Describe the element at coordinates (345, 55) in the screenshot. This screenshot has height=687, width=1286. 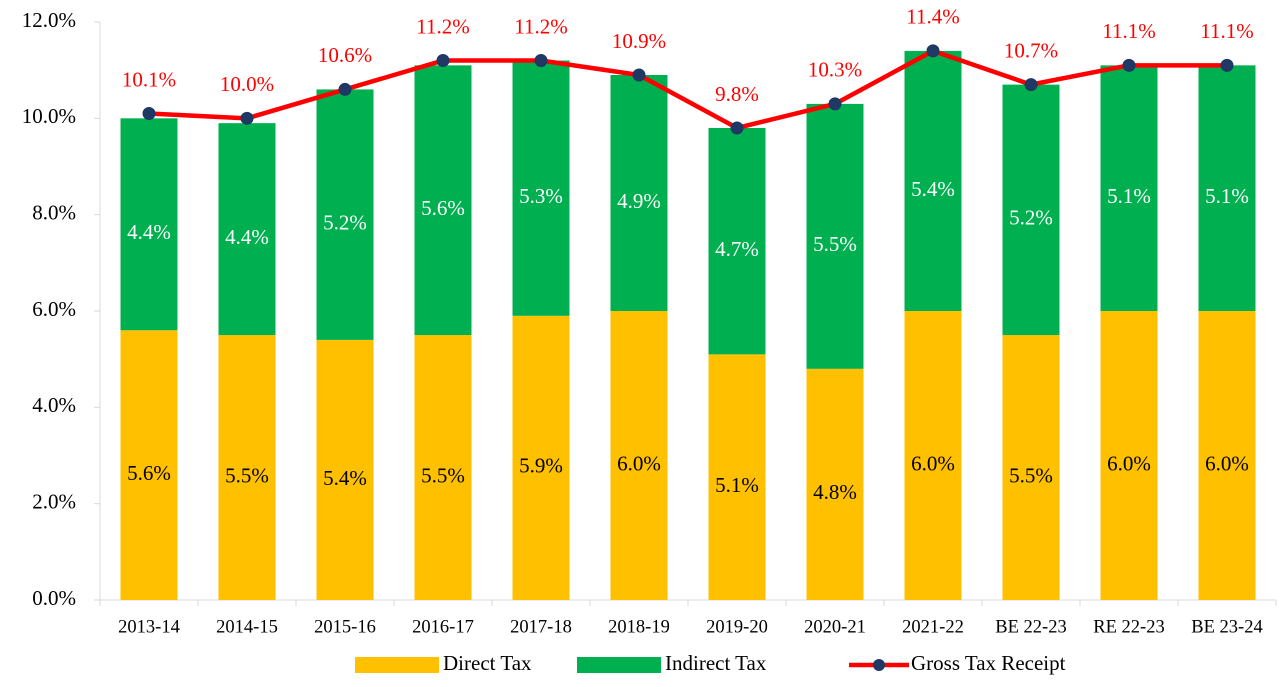
I see `data-label: 10.6%` at that location.